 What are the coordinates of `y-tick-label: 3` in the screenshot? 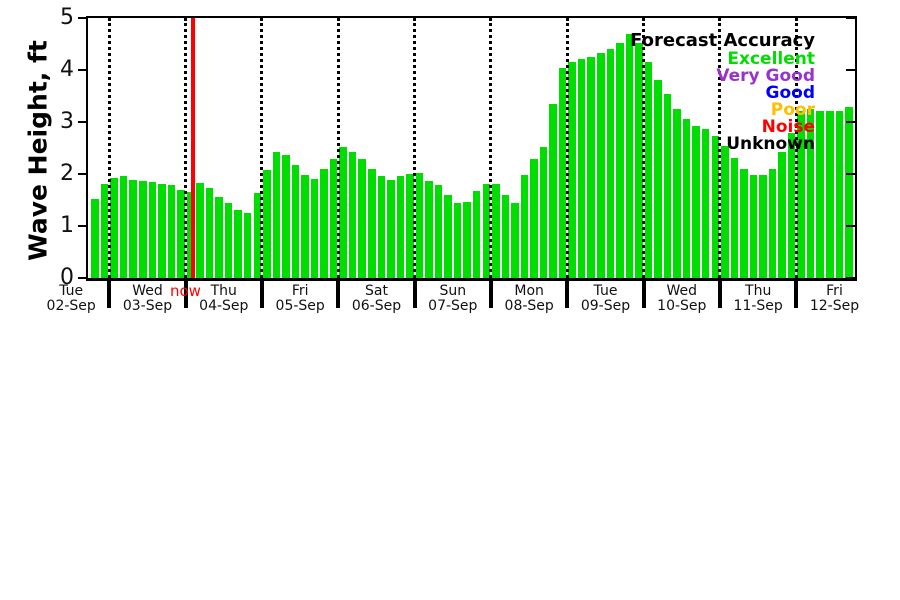 It's located at (67, 121).